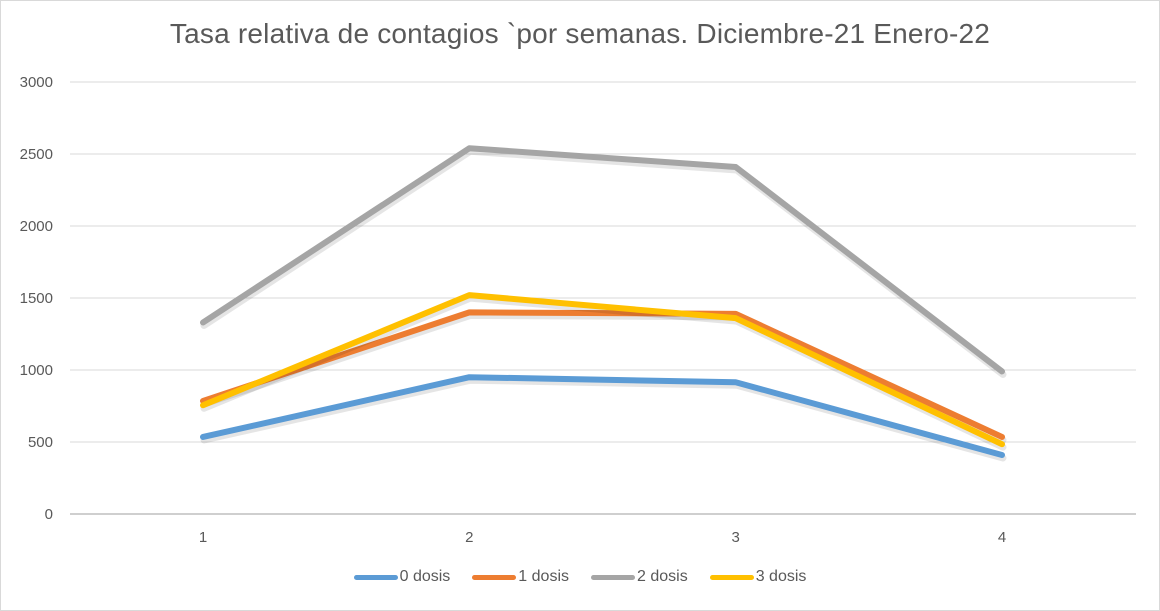 Image resolution: width=1160 pixels, height=611 pixels. What do you see at coordinates (735, 537) in the screenshot?
I see `x-tick-label: 3` at bounding box center [735, 537].